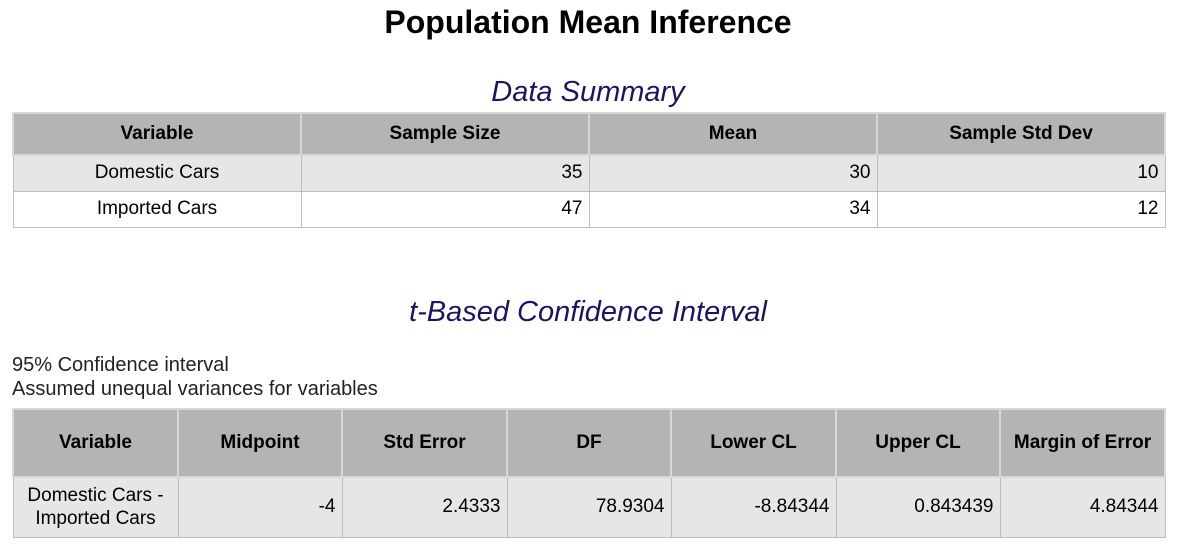 The image size is (1188, 553). What do you see at coordinates (445, 173) in the screenshot?
I see `sample-size-cell: 35` at bounding box center [445, 173].